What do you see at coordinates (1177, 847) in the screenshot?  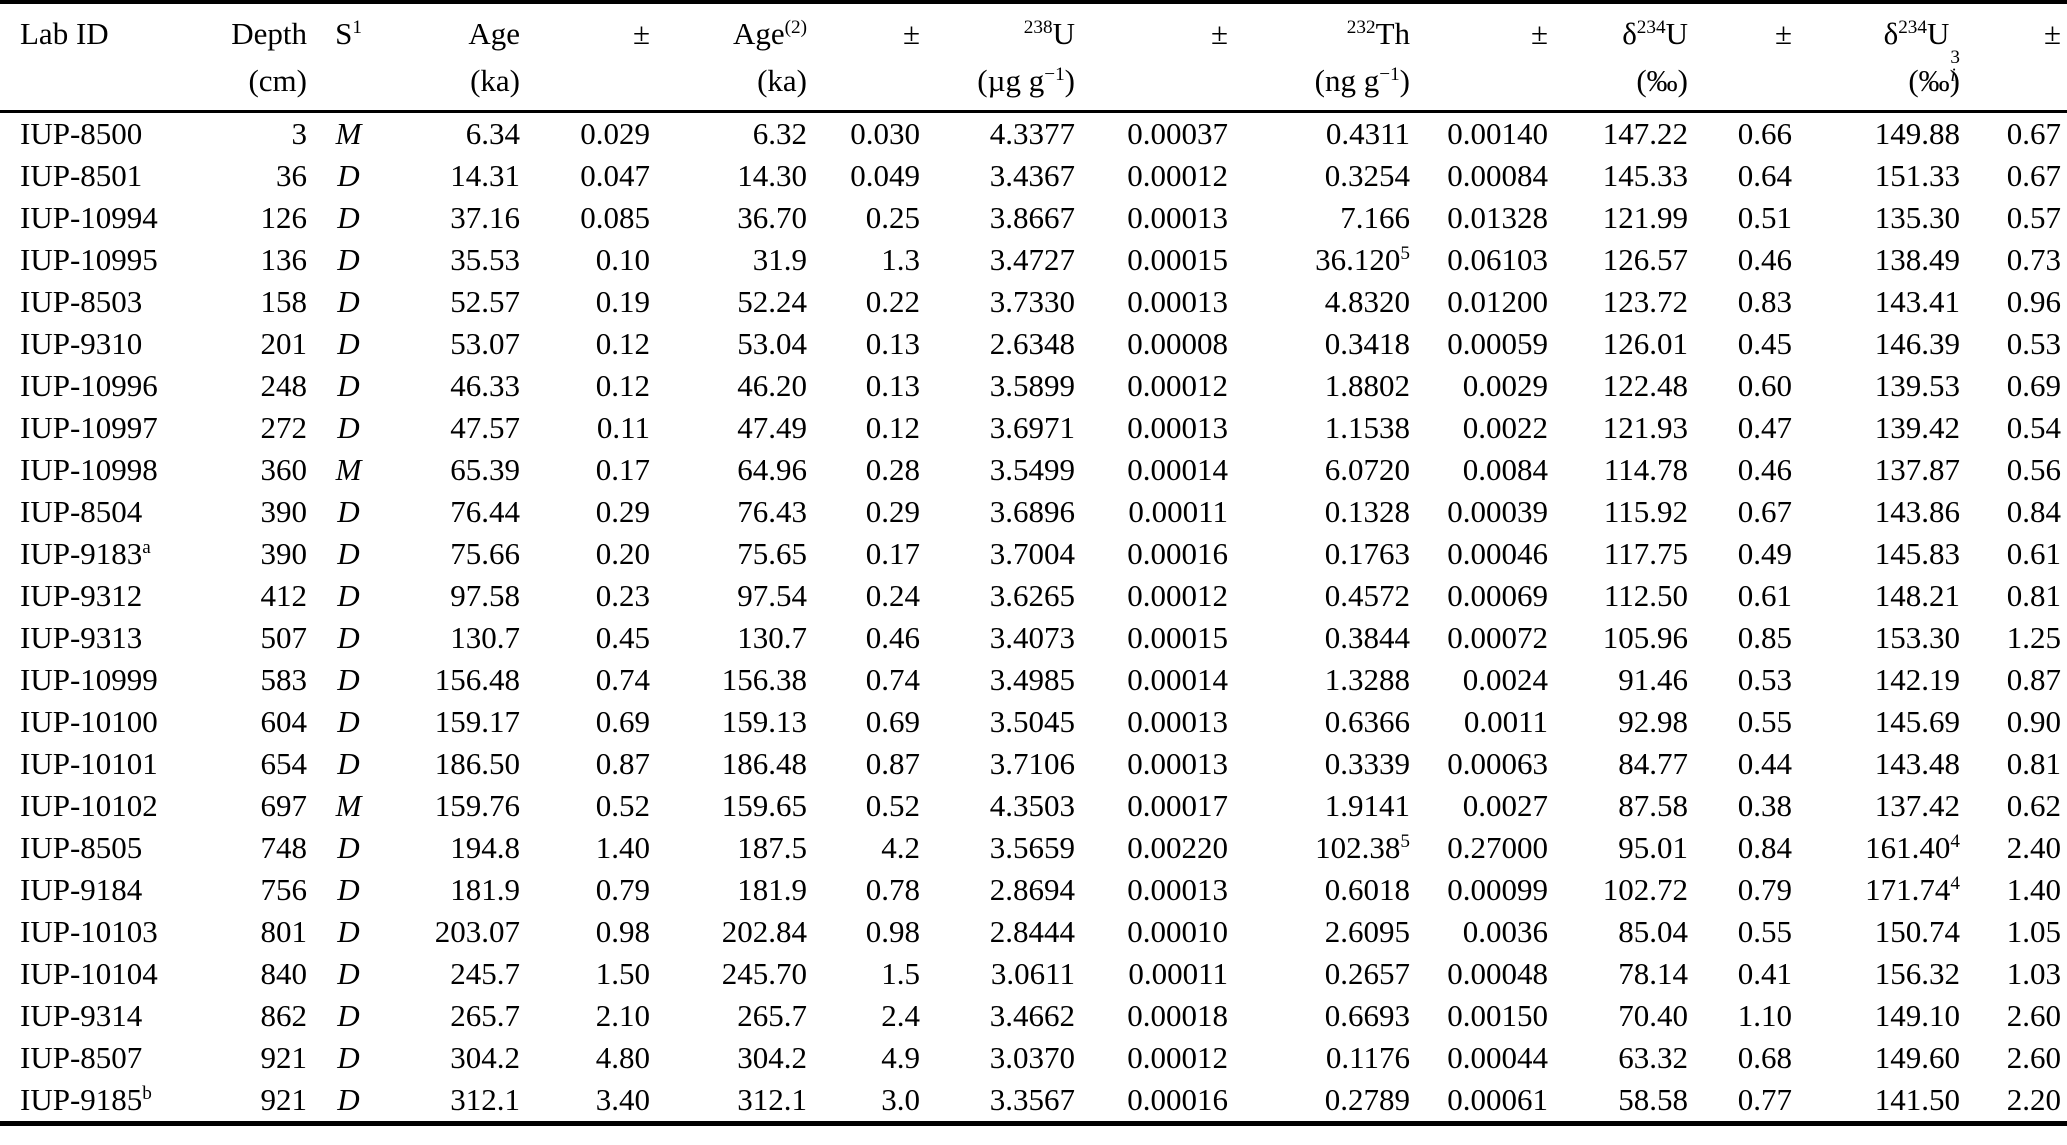 I see `data-cell: 0.00220` at bounding box center [1177, 847].